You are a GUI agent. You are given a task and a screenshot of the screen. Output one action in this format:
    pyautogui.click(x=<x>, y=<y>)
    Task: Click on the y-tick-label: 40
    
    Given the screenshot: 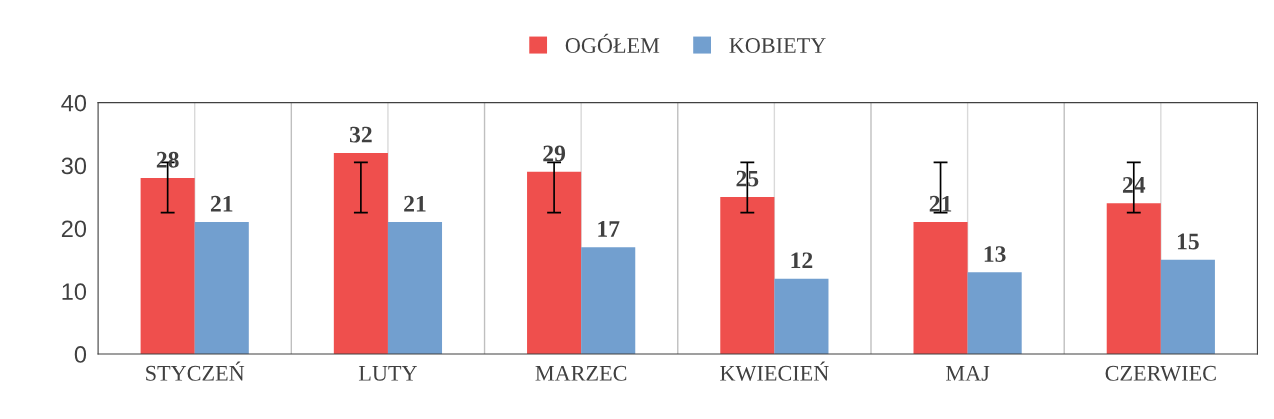 What is the action you would take?
    pyautogui.click(x=74, y=103)
    